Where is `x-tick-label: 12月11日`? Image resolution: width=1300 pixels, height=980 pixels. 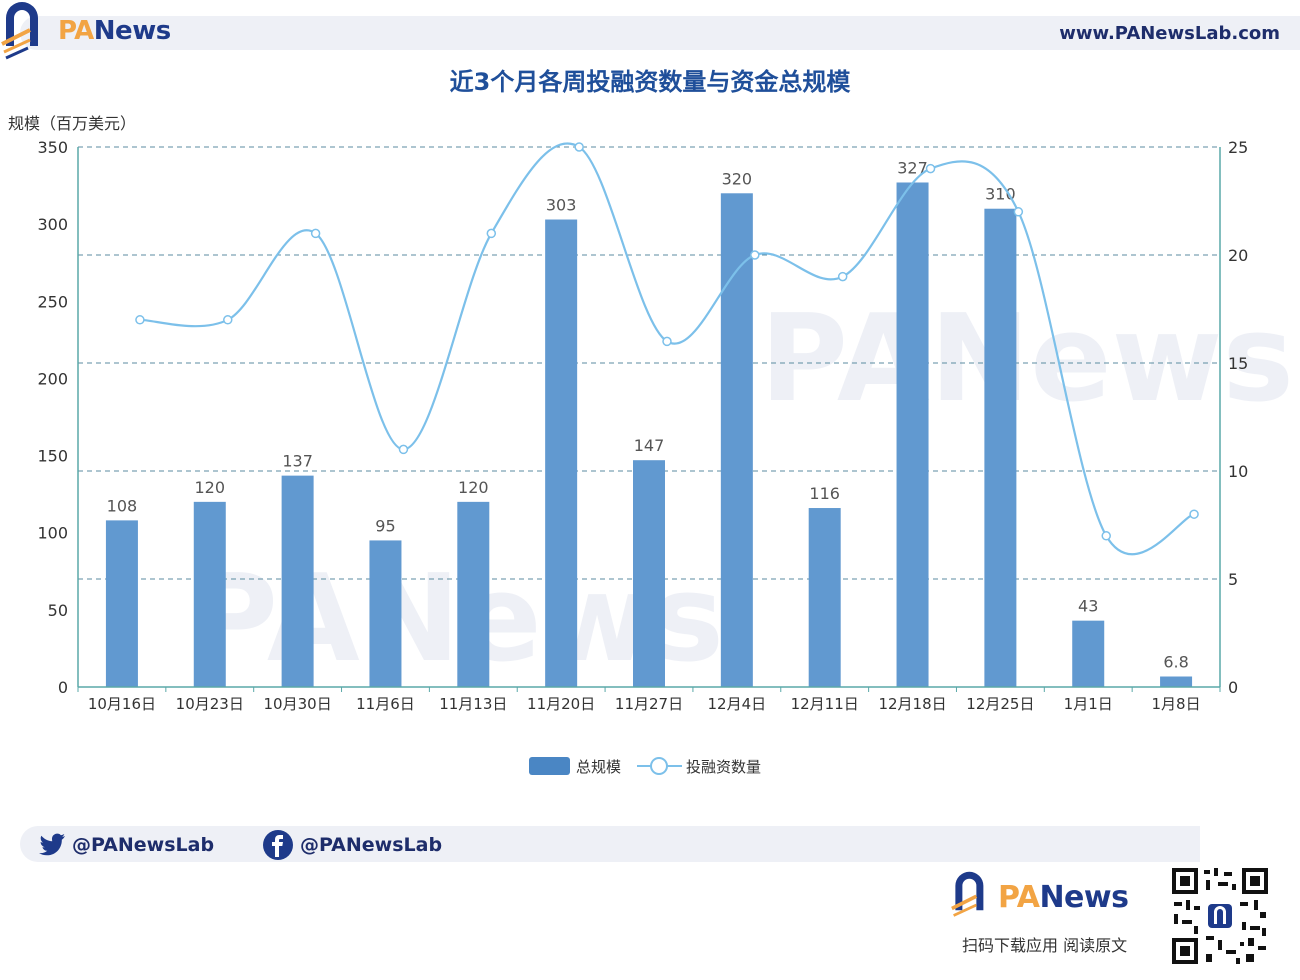
x-tick-label: 12月11日 is located at coordinates (825, 704).